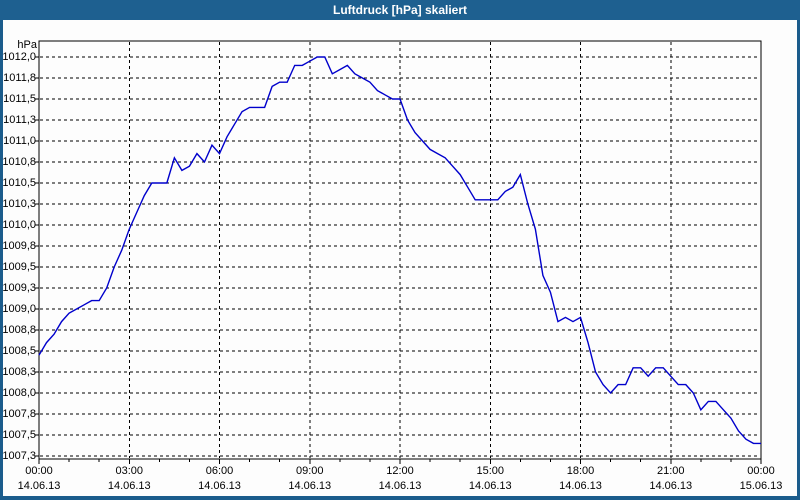 The width and height of the screenshot is (800, 500). Describe the element at coordinates (19, 99) in the screenshot. I see `y-axis-tick-label: 1011,5` at that location.